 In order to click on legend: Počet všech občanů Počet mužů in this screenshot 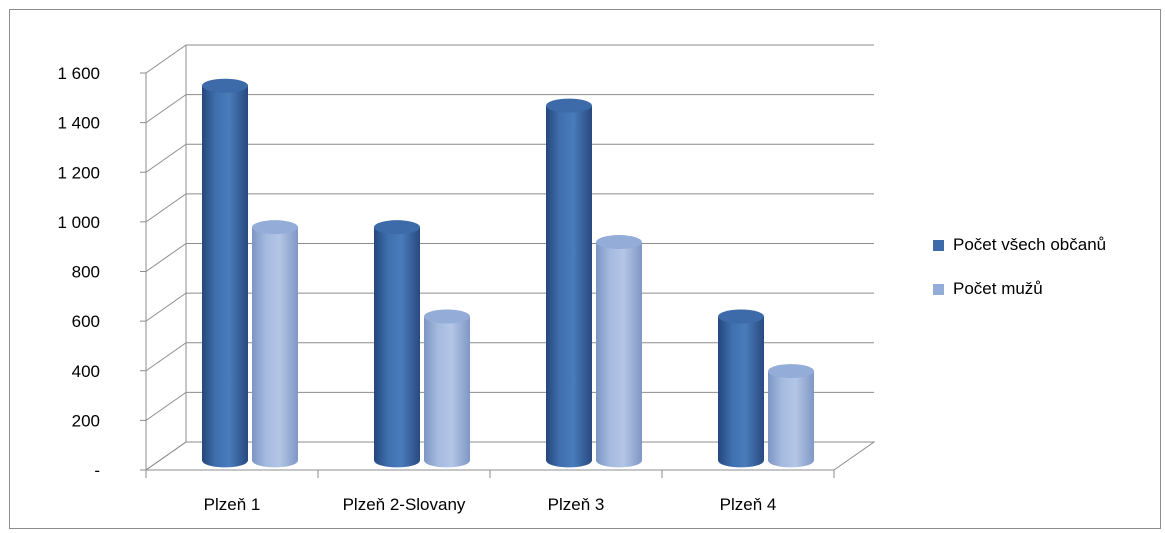, I will do `click(1019, 266)`.